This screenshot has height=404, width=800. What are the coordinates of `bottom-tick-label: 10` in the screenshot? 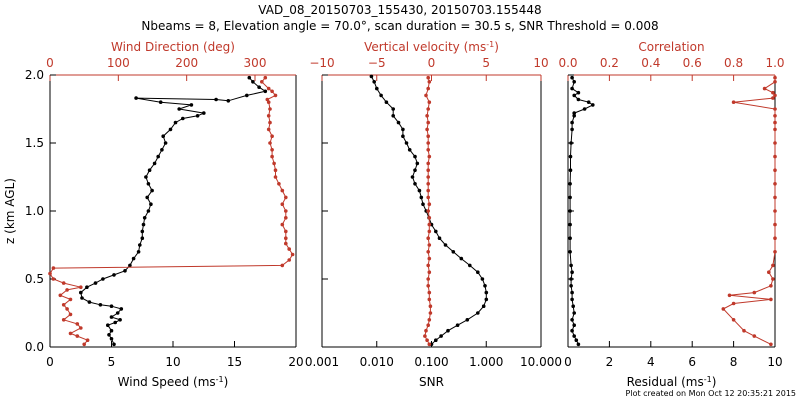 It's located at (172, 362).